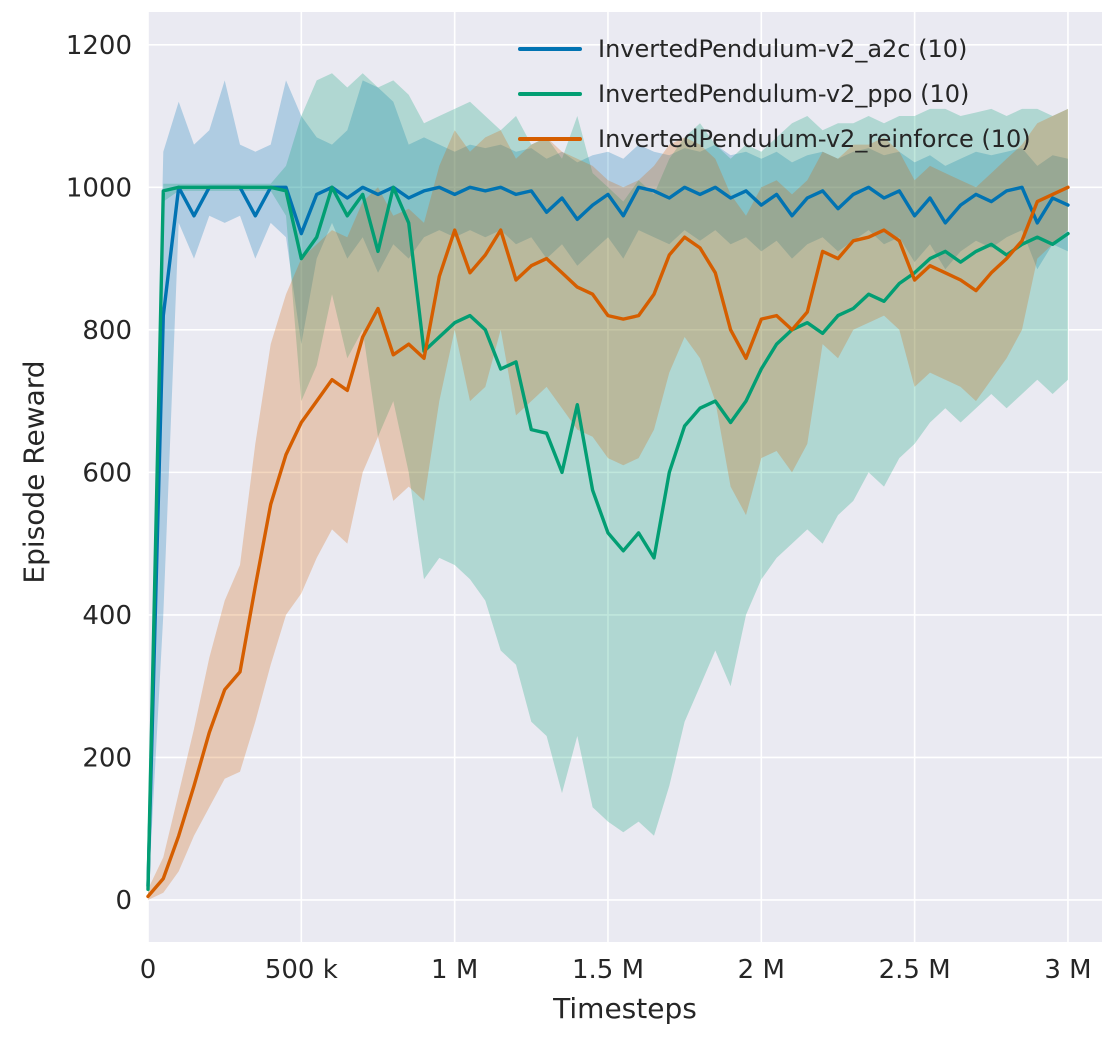 The width and height of the screenshot is (1114, 1049). I want to click on legend-item-reinforce: InvertedPendulum-v2_reinforce (10), so click(774, 138).